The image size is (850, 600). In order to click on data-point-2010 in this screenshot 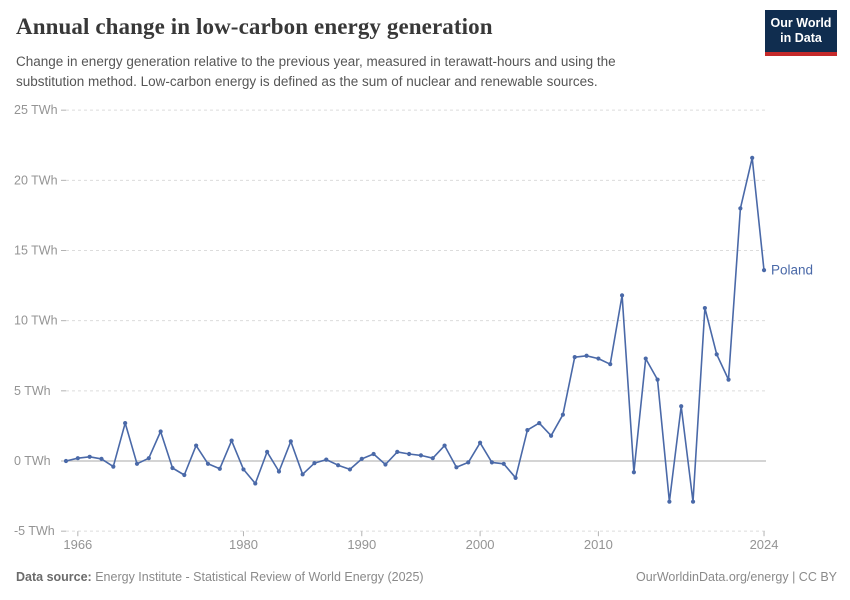, I will do `click(598, 358)`.